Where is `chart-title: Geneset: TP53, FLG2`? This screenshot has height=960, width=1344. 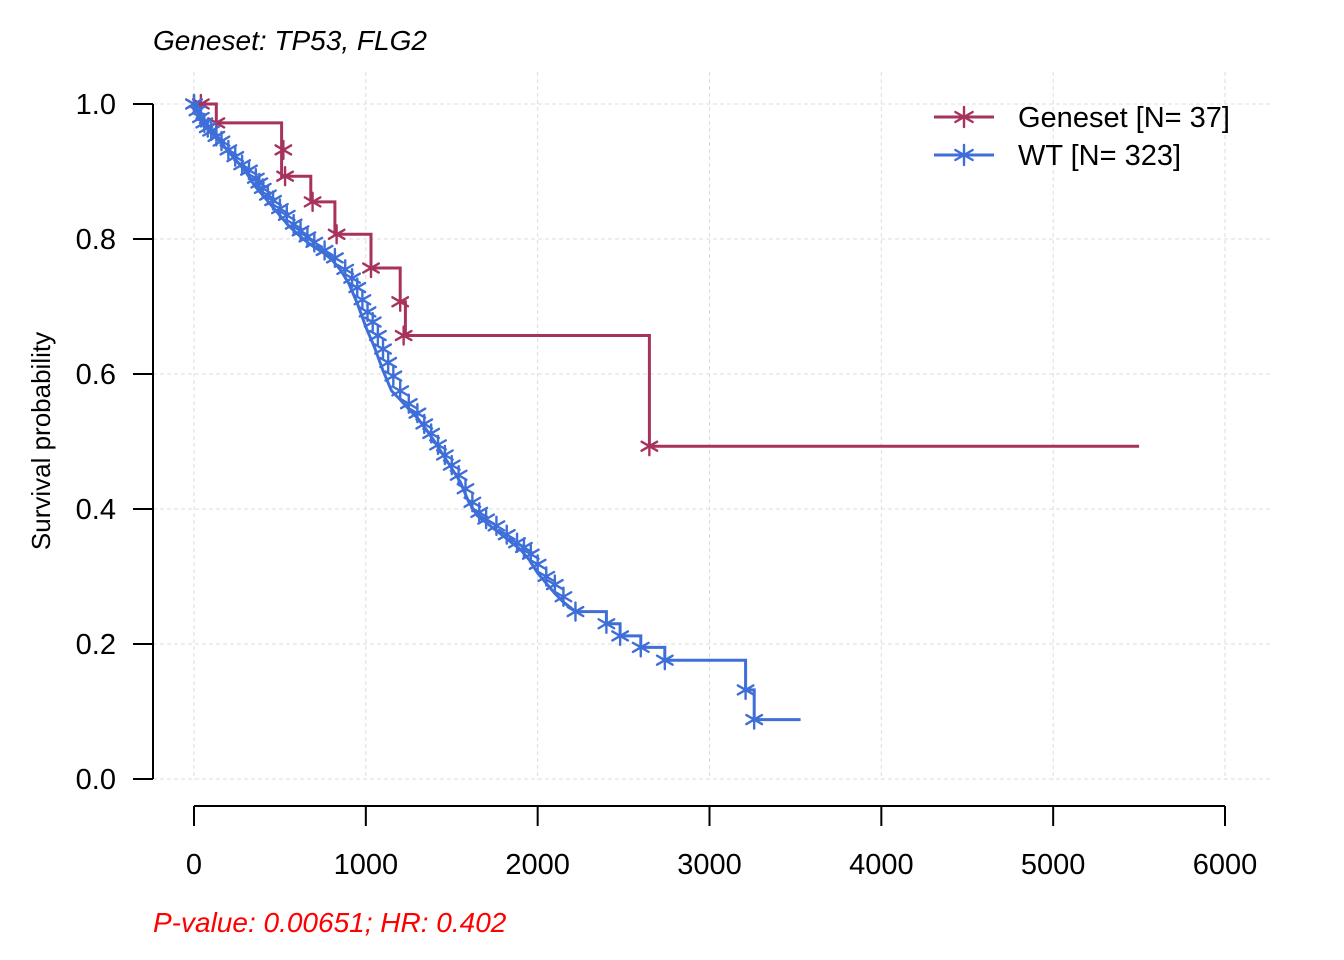 chart-title: Geneset: TP53, FLG2 is located at coordinates (290, 40).